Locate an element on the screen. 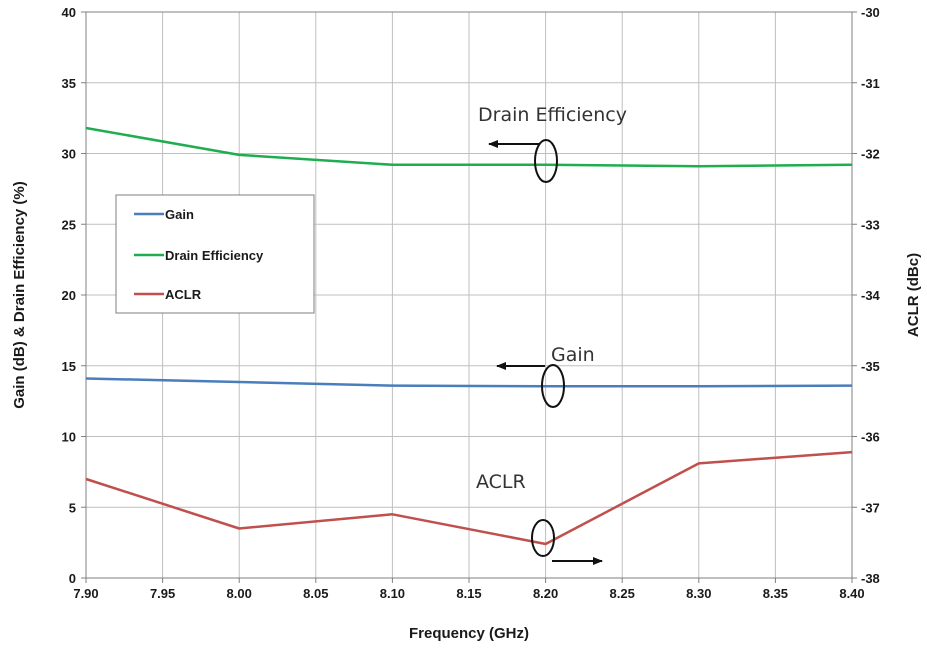  y-right-tick-label: -37 is located at coordinates (870, 507).